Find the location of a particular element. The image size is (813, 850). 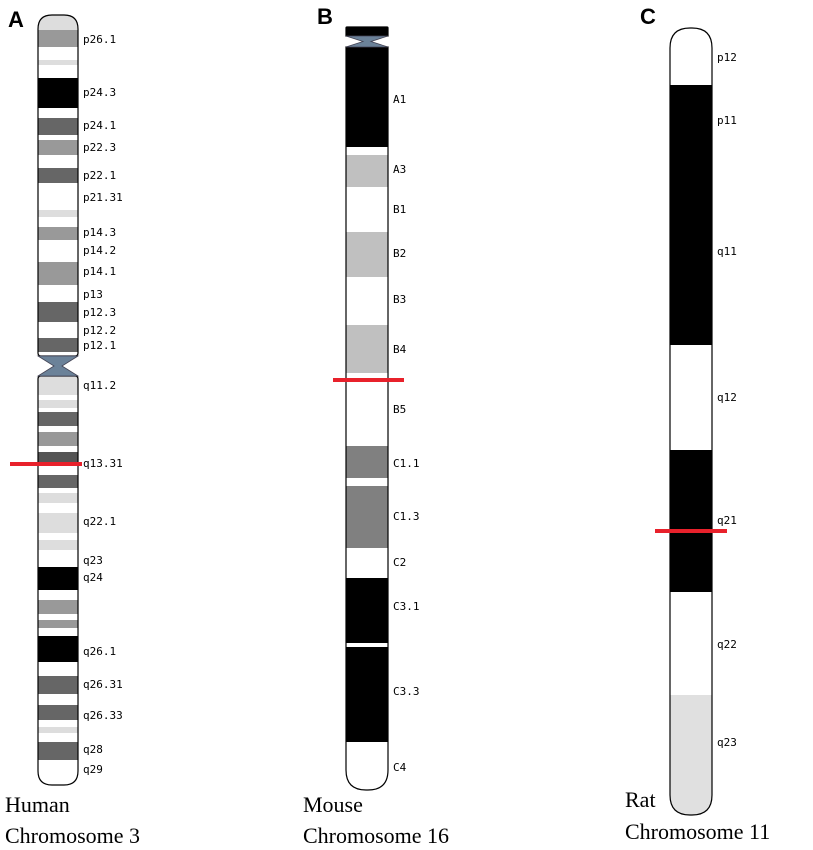

panel-letter: B is located at coordinates (325, 16).